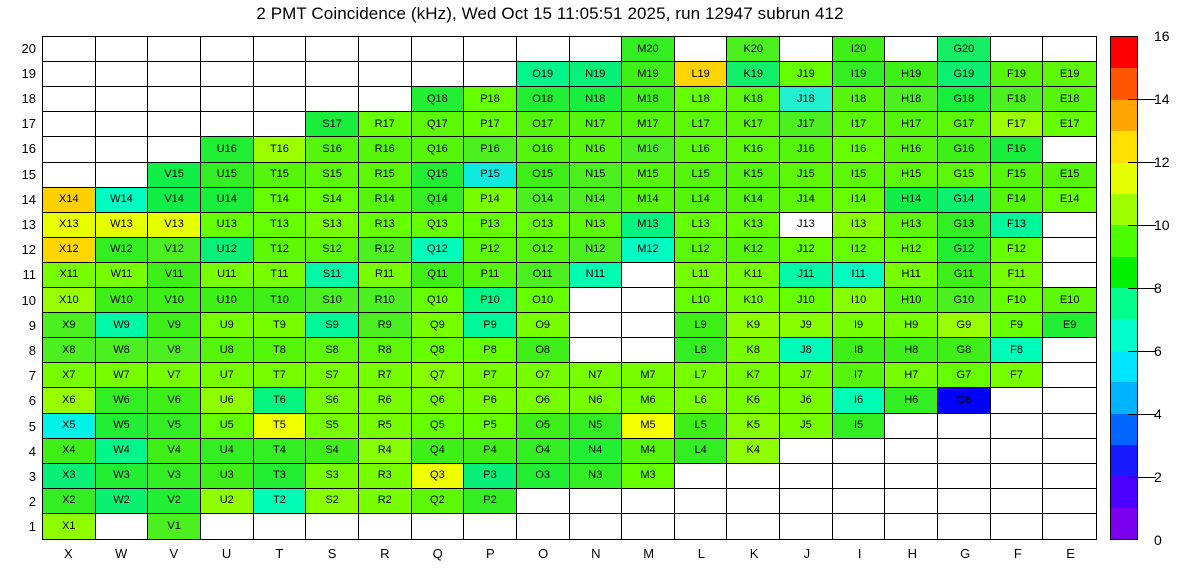  What do you see at coordinates (385, 250) in the screenshot?
I see `heatmap-cell-R12: R12` at bounding box center [385, 250].